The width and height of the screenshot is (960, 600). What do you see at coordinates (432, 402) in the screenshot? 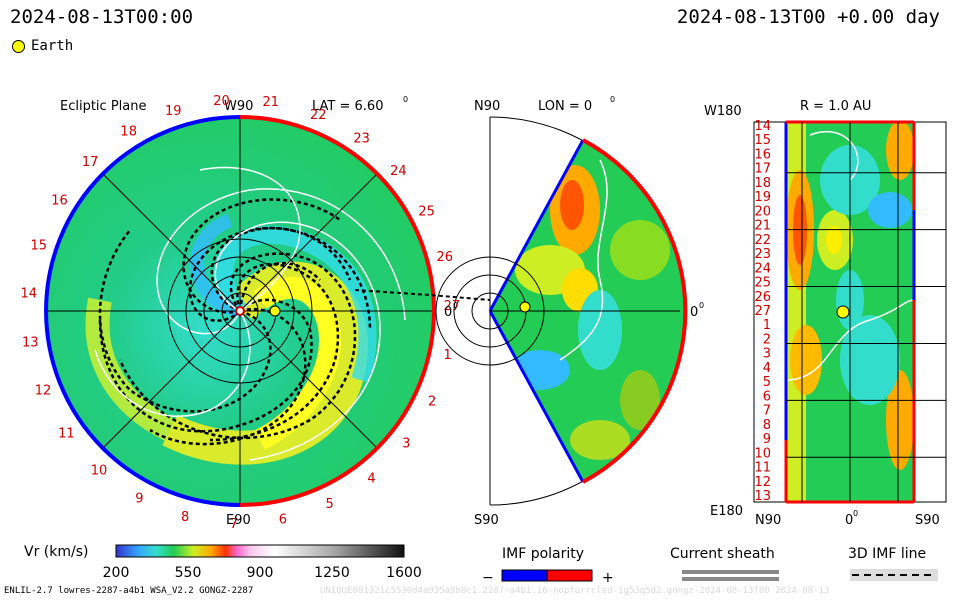
I see `ecliptic-rim-tick: 2` at bounding box center [432, 402].